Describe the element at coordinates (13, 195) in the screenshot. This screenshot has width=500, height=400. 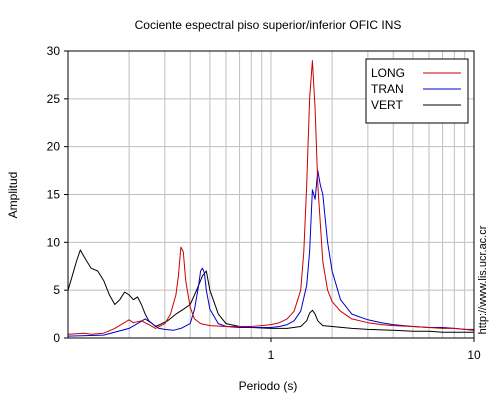
I see `y-axis-label: Amplitud` at that location.